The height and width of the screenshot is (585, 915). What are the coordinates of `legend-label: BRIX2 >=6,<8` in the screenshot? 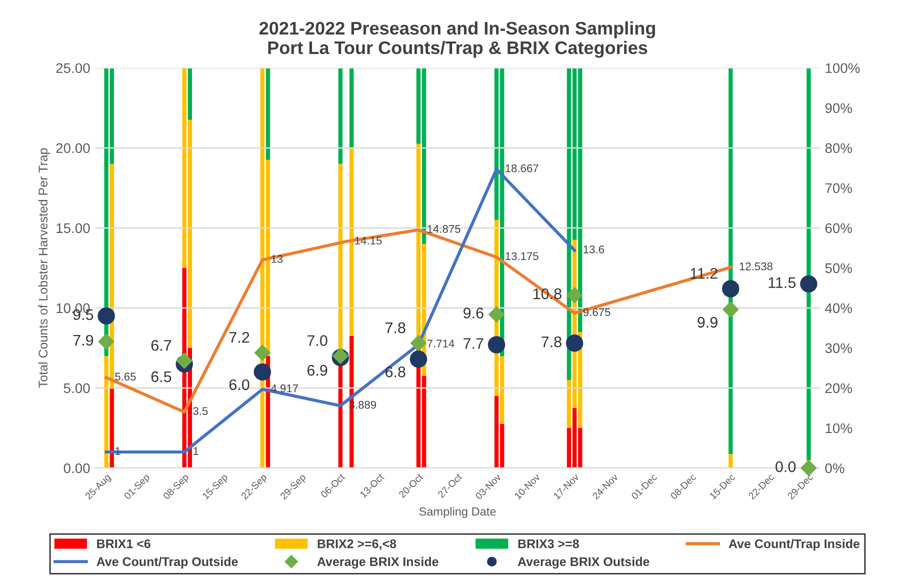 It's located at (357, 544).